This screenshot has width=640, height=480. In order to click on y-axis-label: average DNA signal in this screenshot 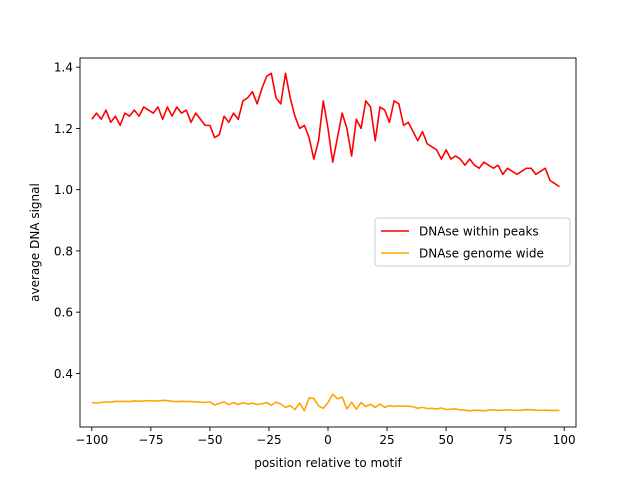, I will do `click(35, 242)`.